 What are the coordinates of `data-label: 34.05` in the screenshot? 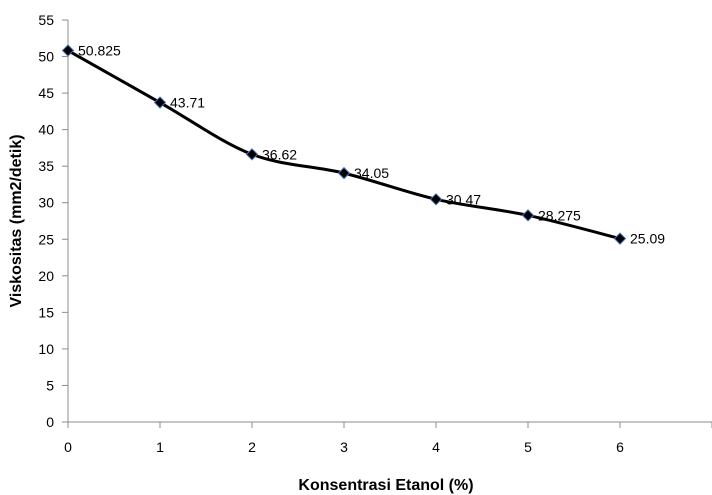 It's located at (371, 173).